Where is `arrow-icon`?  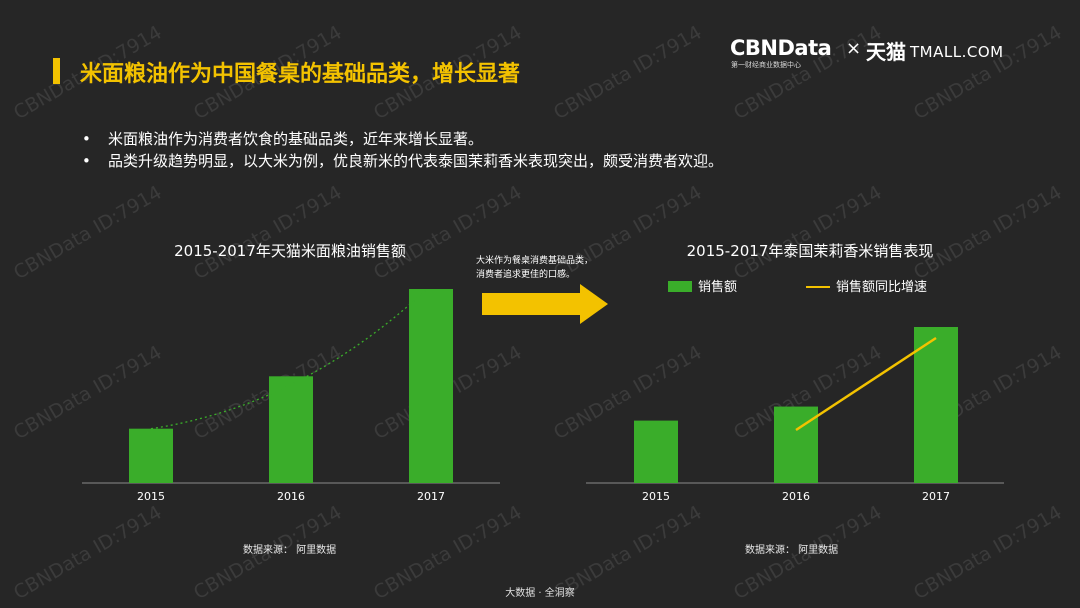
arrow-icon is located at coordinates (545, 304).